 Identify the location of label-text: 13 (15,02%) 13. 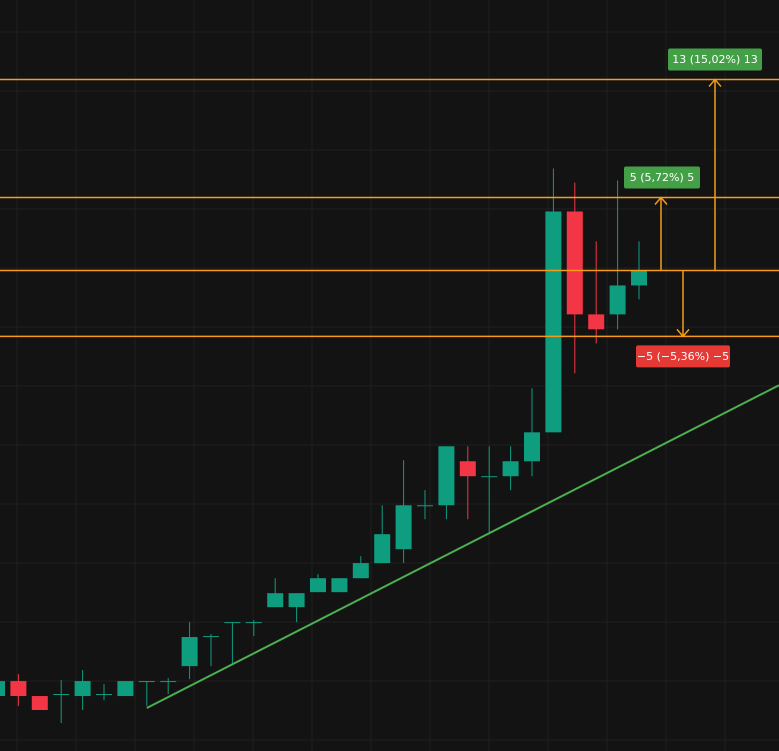
(715, 59).